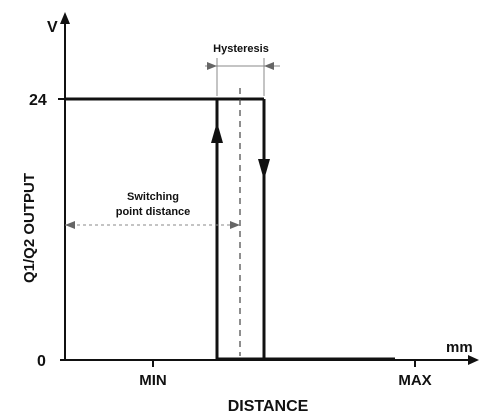  Describe the element at coordinates (153, 197) in the screenshot. I see `switching-label-line1: Switching` at that location.